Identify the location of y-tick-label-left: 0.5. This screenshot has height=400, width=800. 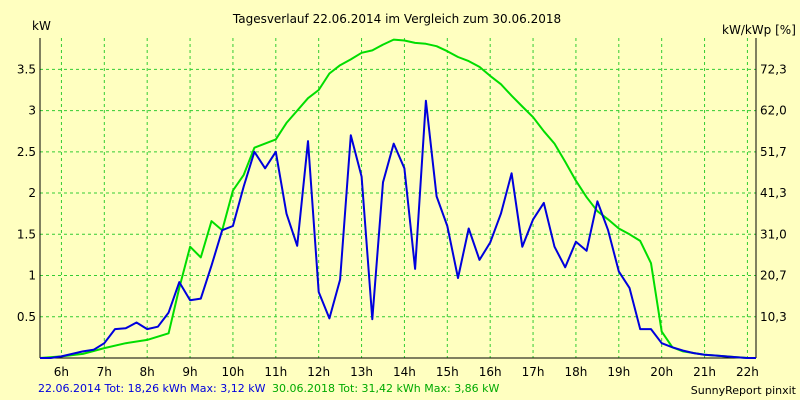
(26, 317).